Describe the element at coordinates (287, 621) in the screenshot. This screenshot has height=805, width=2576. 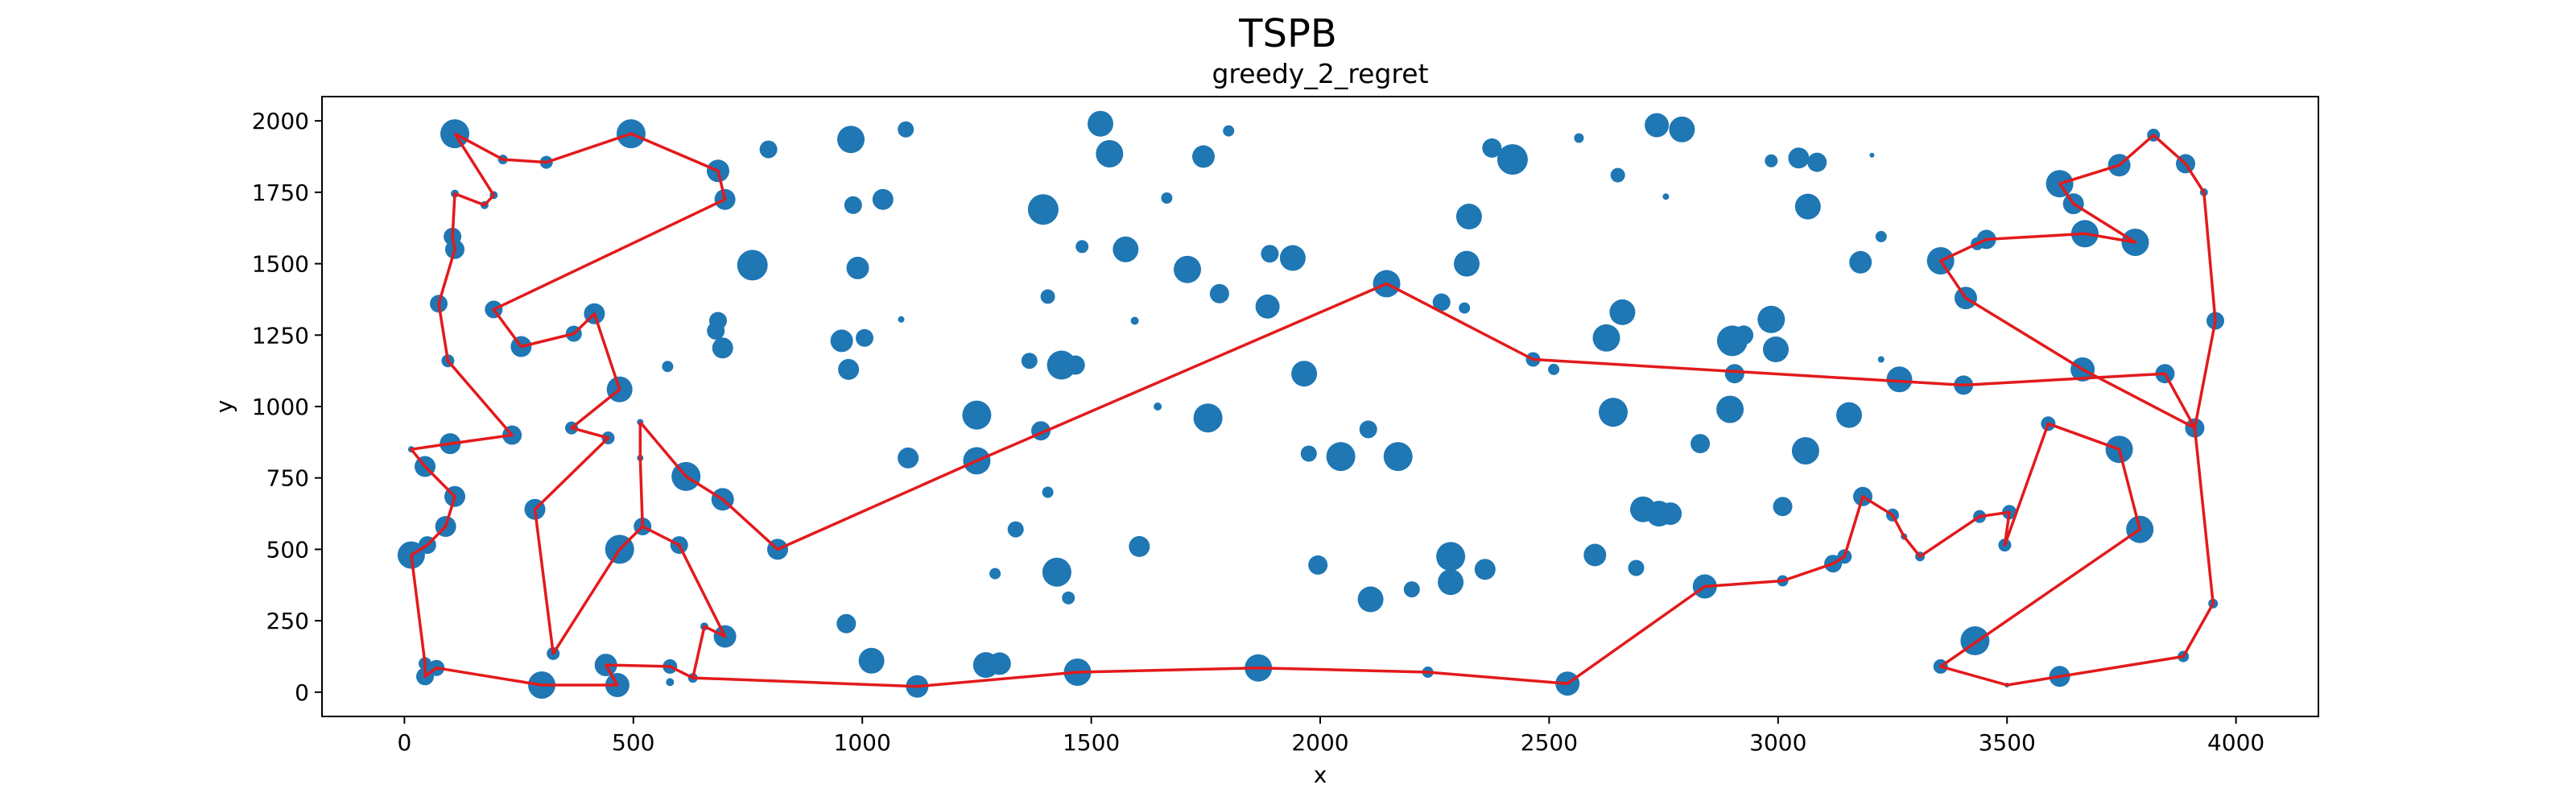
I see `y-tick-label: 250` at that location.